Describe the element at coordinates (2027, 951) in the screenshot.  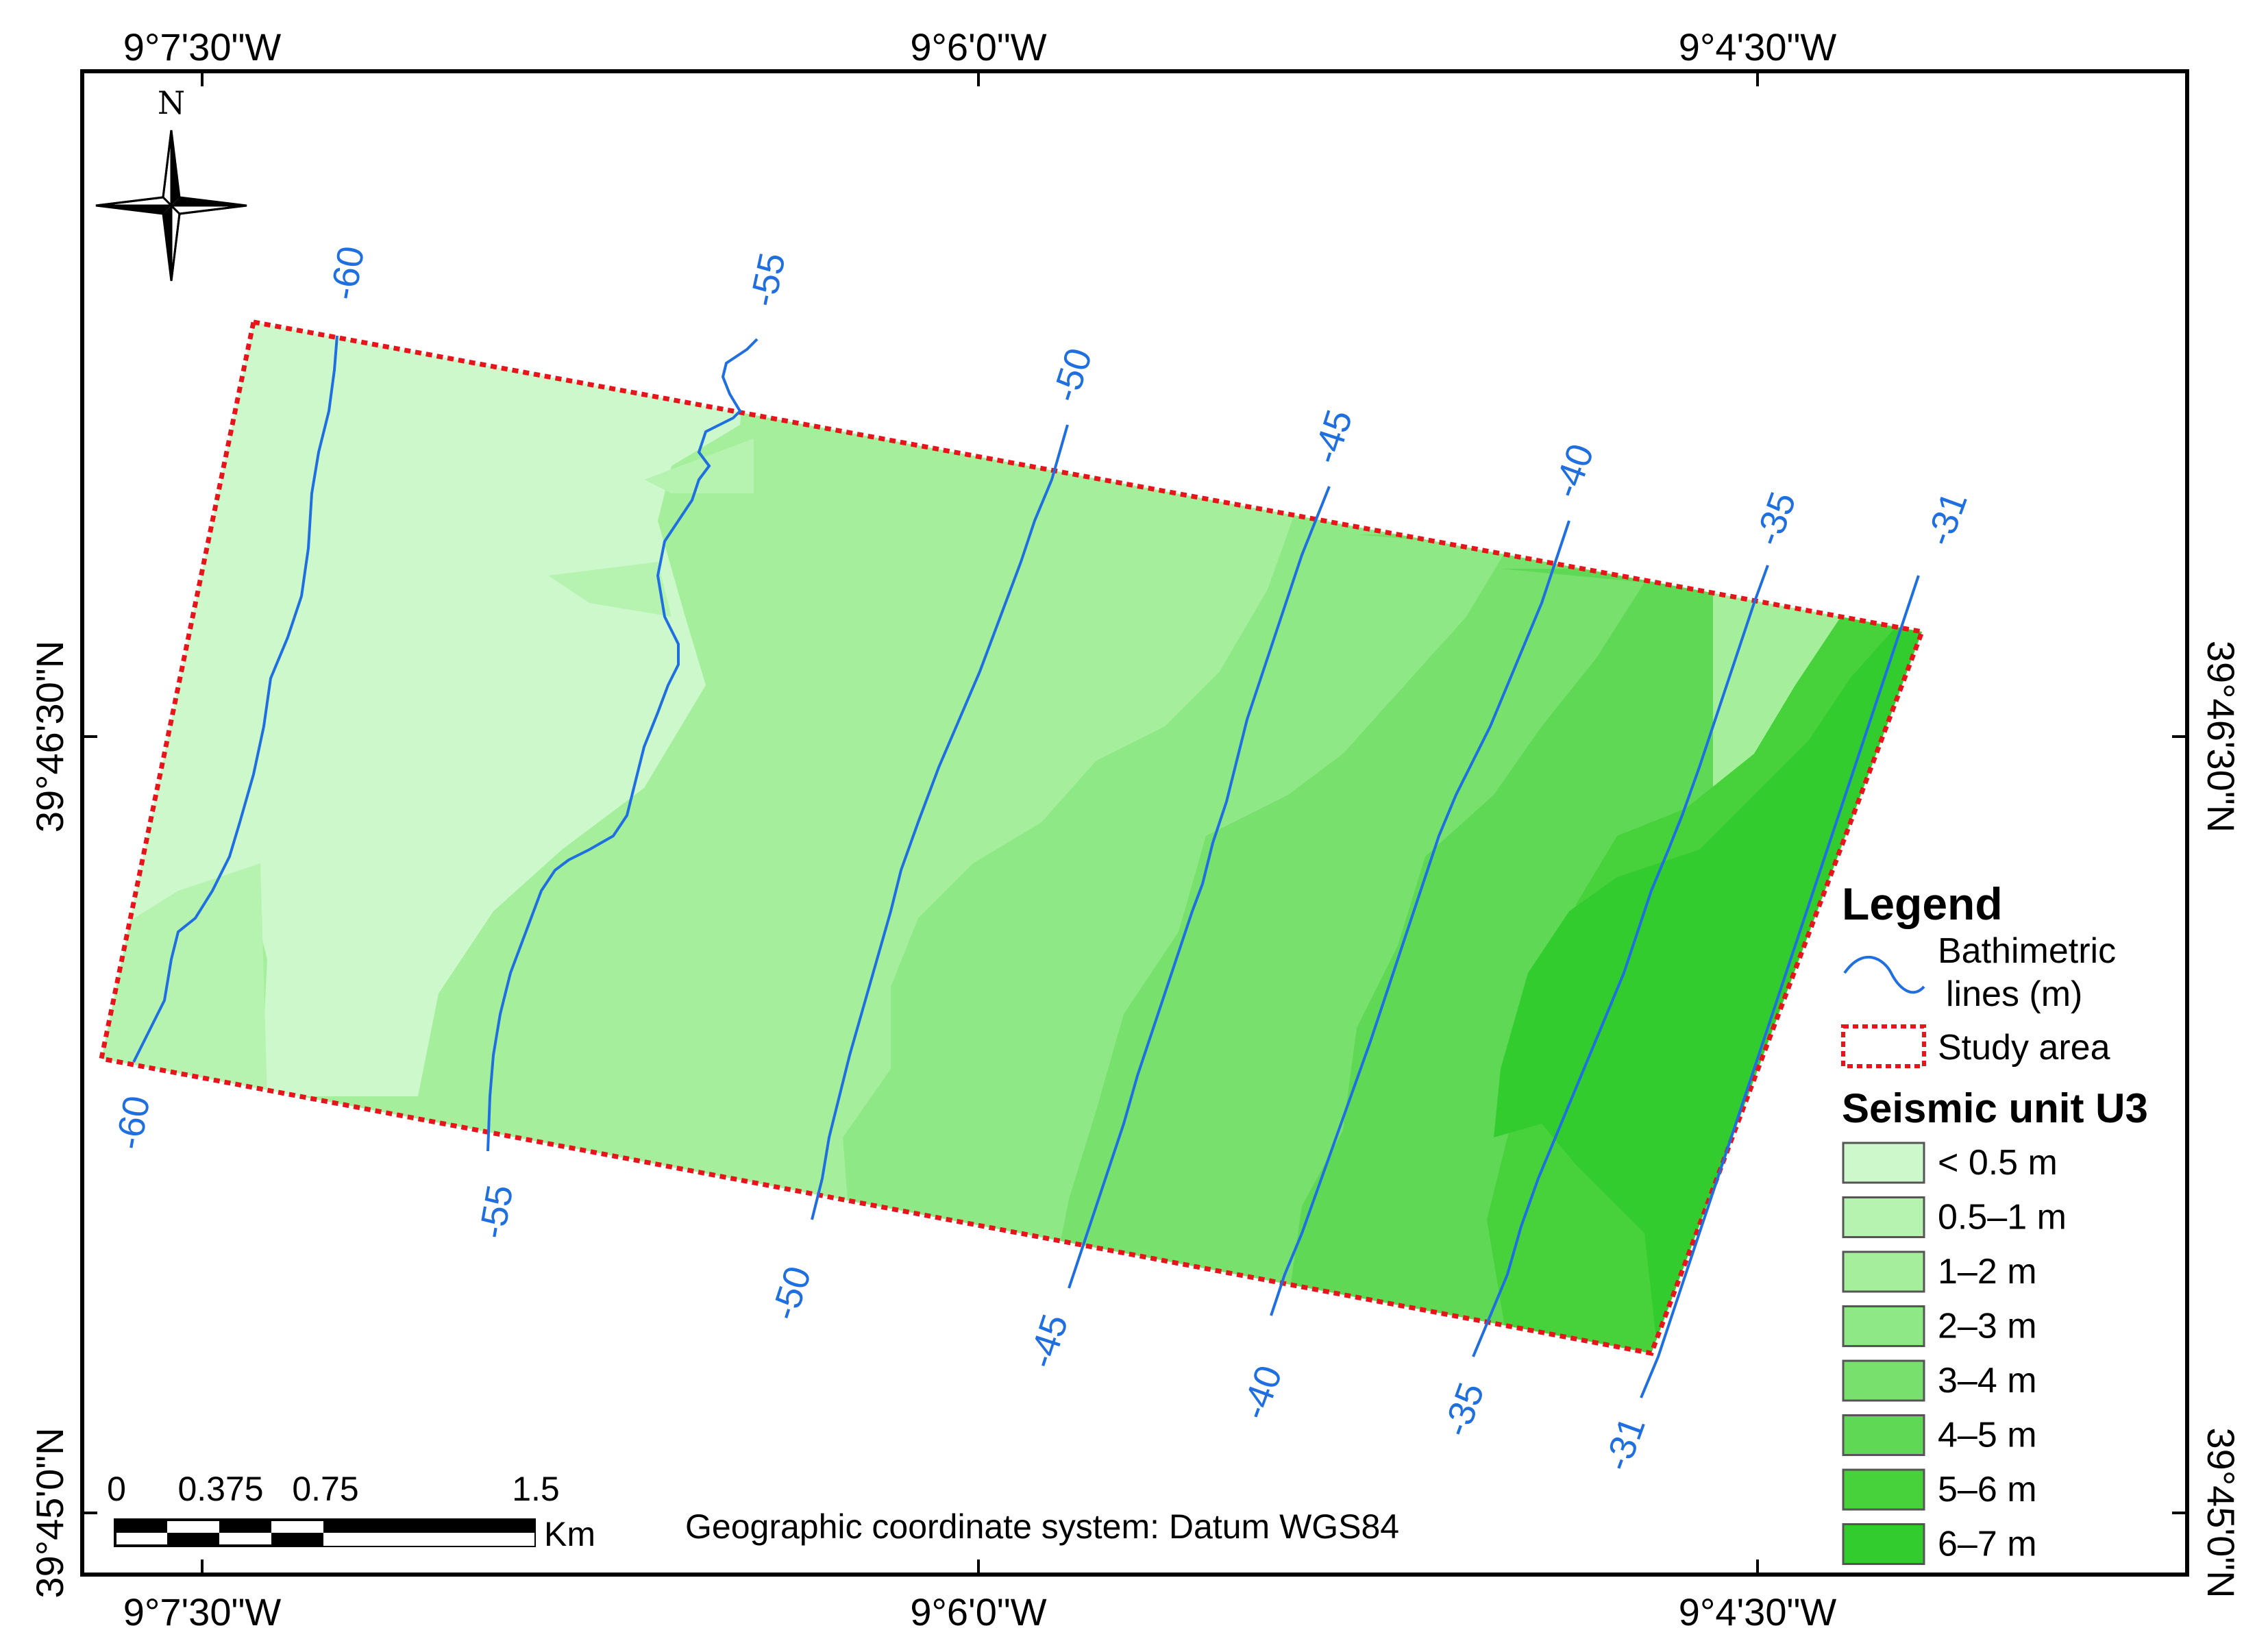
I see `legend-bathymetric-label-1: Bathimetric` at that location.